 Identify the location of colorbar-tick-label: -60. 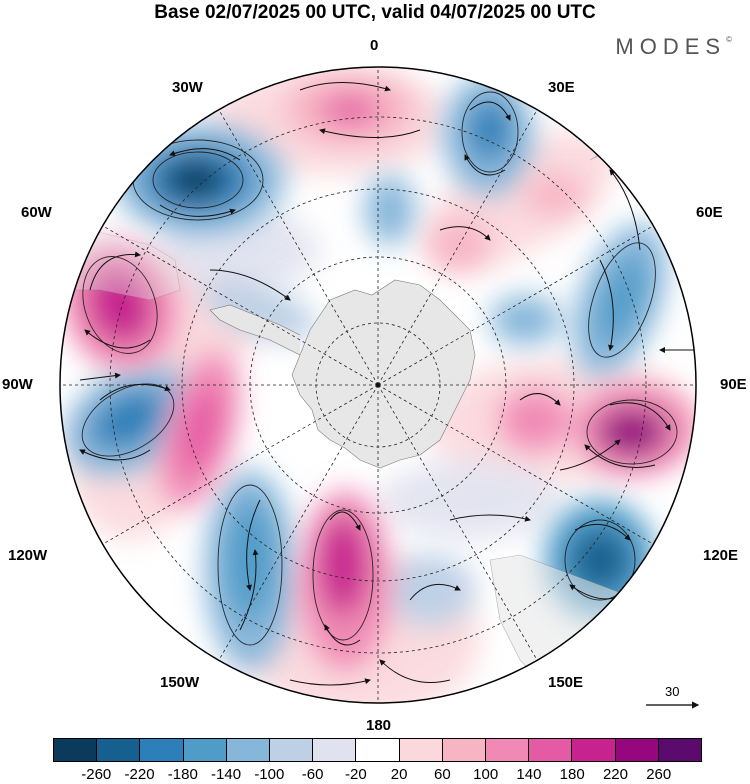
(312, 774).